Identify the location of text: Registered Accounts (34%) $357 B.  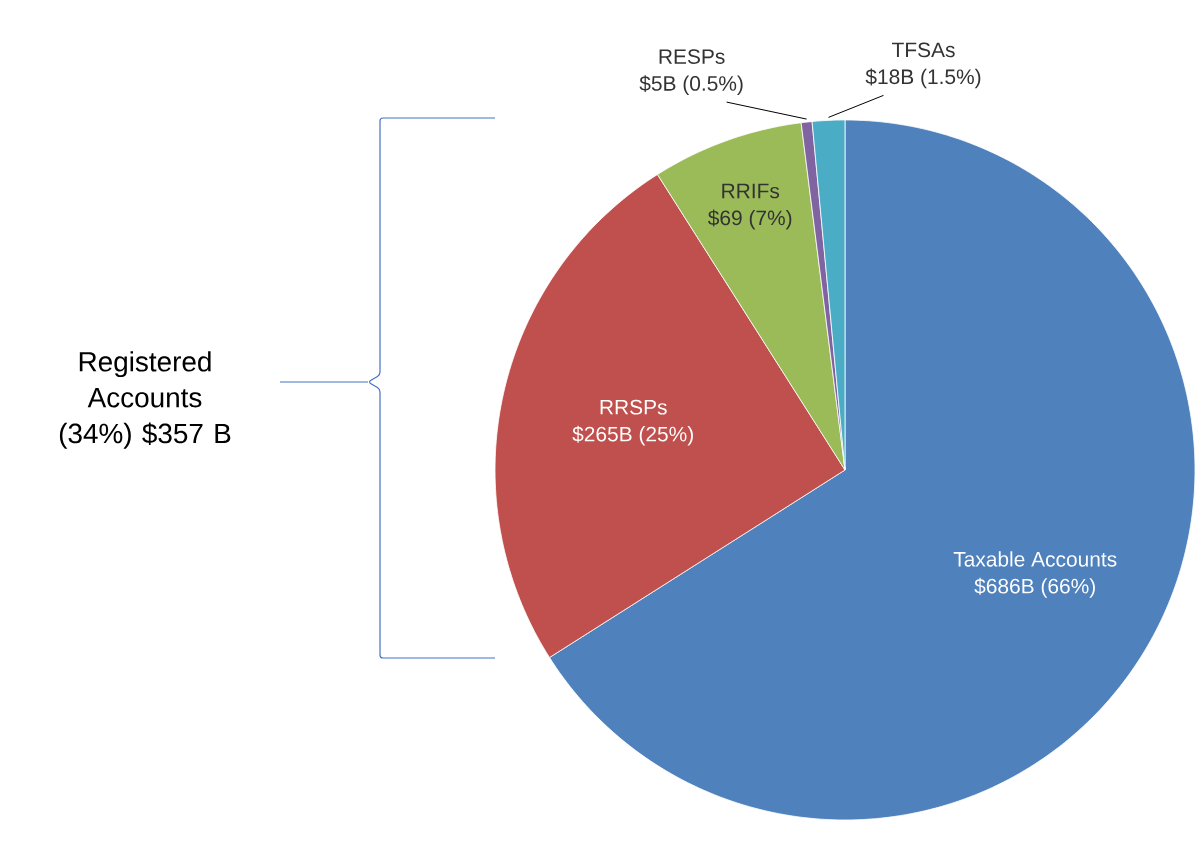
(145, 400).